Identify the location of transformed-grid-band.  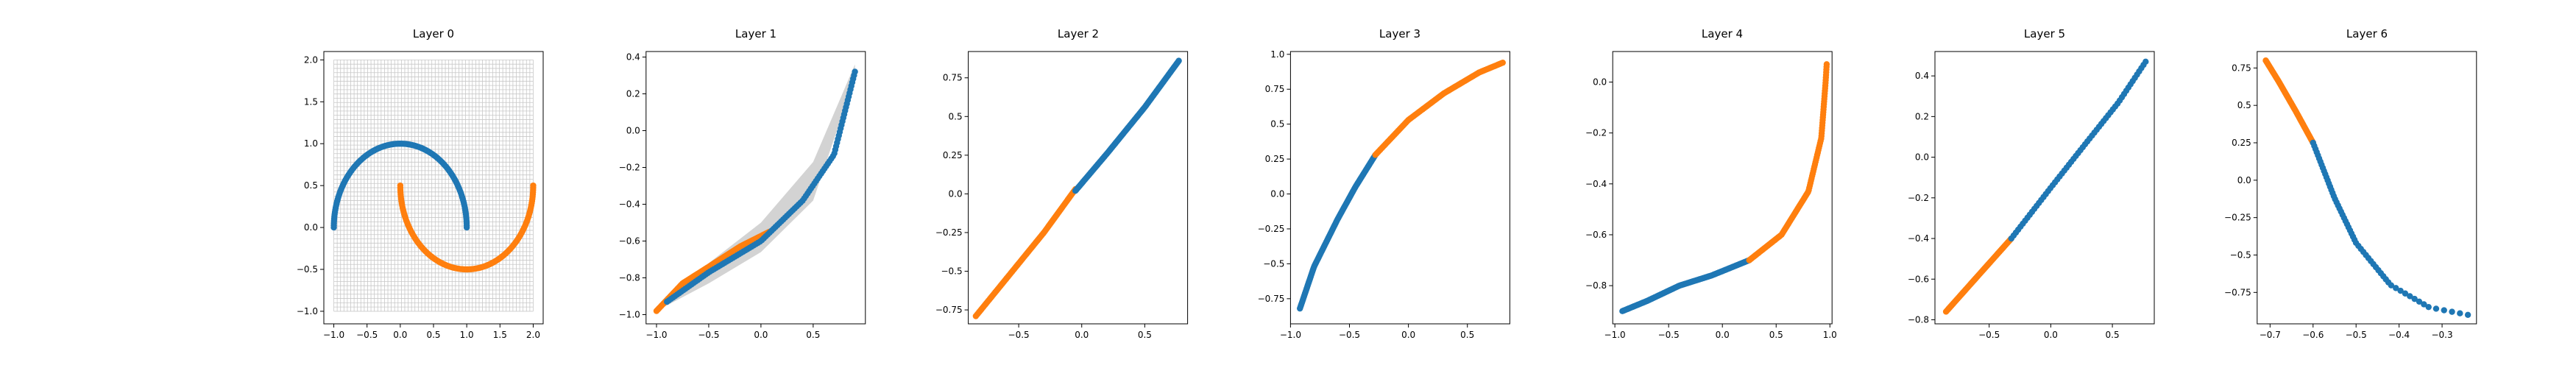
(755, 187).